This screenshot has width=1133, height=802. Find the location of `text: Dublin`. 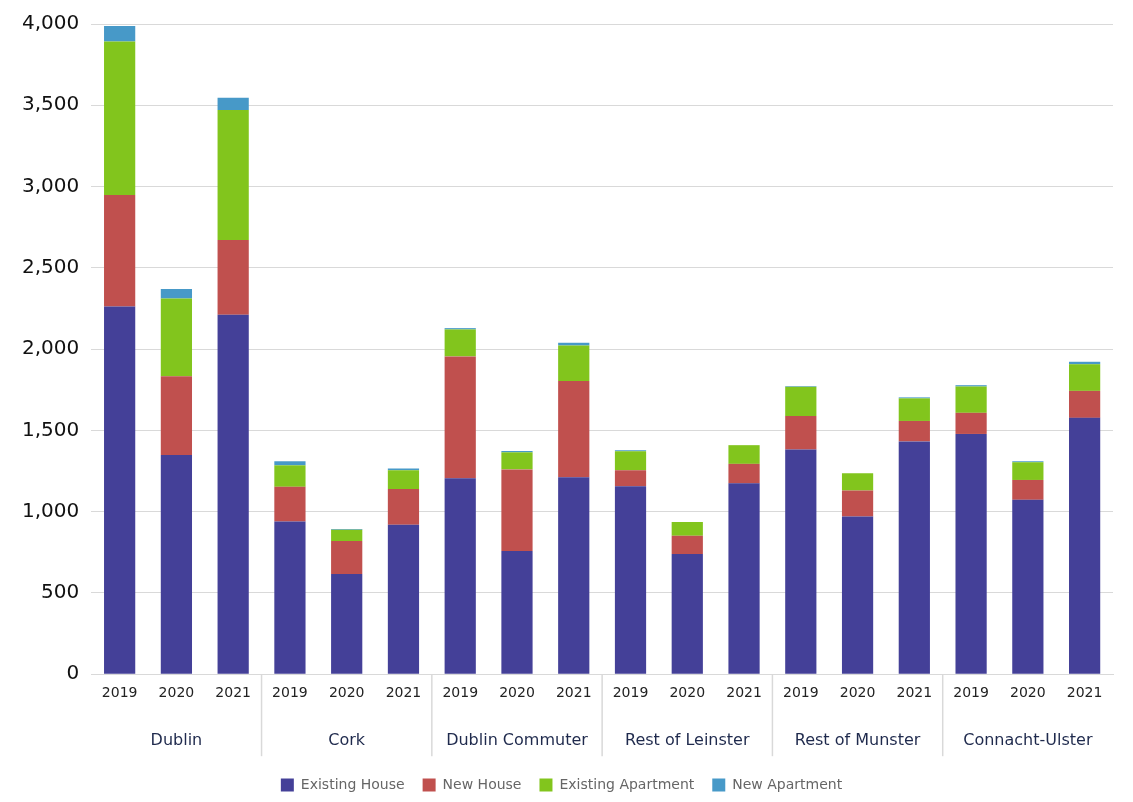

text: Dublin is located at coordinates (176, 740).